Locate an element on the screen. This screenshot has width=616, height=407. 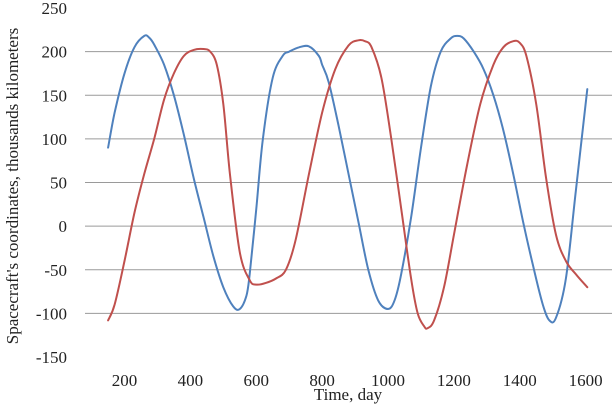
y-tick-label: 200 is located at coordinates (55, 52).